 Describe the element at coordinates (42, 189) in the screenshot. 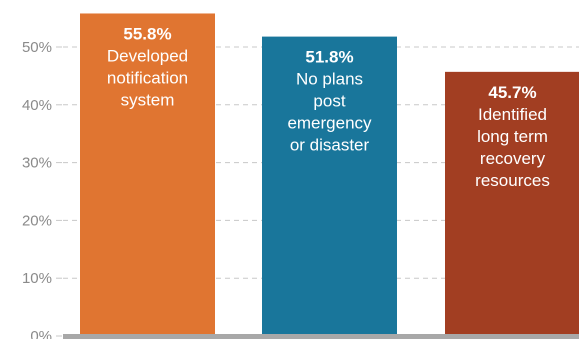

I see `y-axis: 0% 10% 20% 30% 40% 50%` at that location.